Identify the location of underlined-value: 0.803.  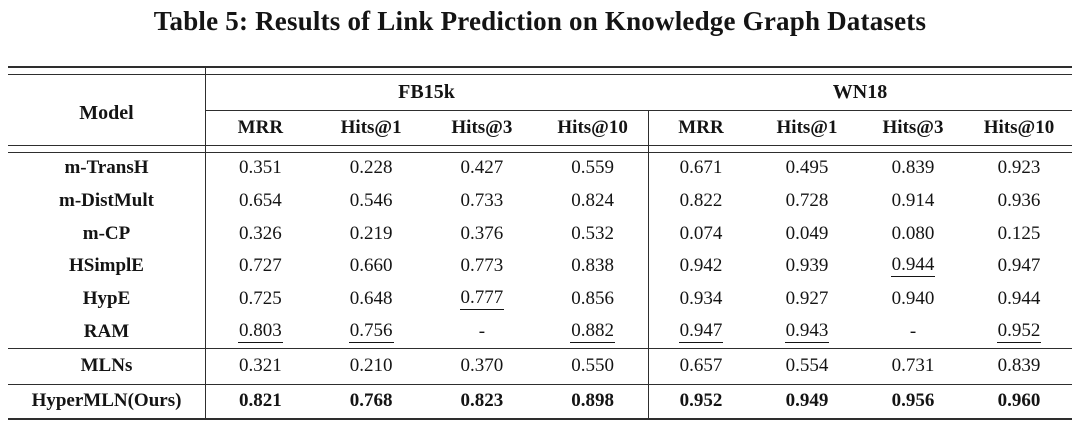
(260, 331).